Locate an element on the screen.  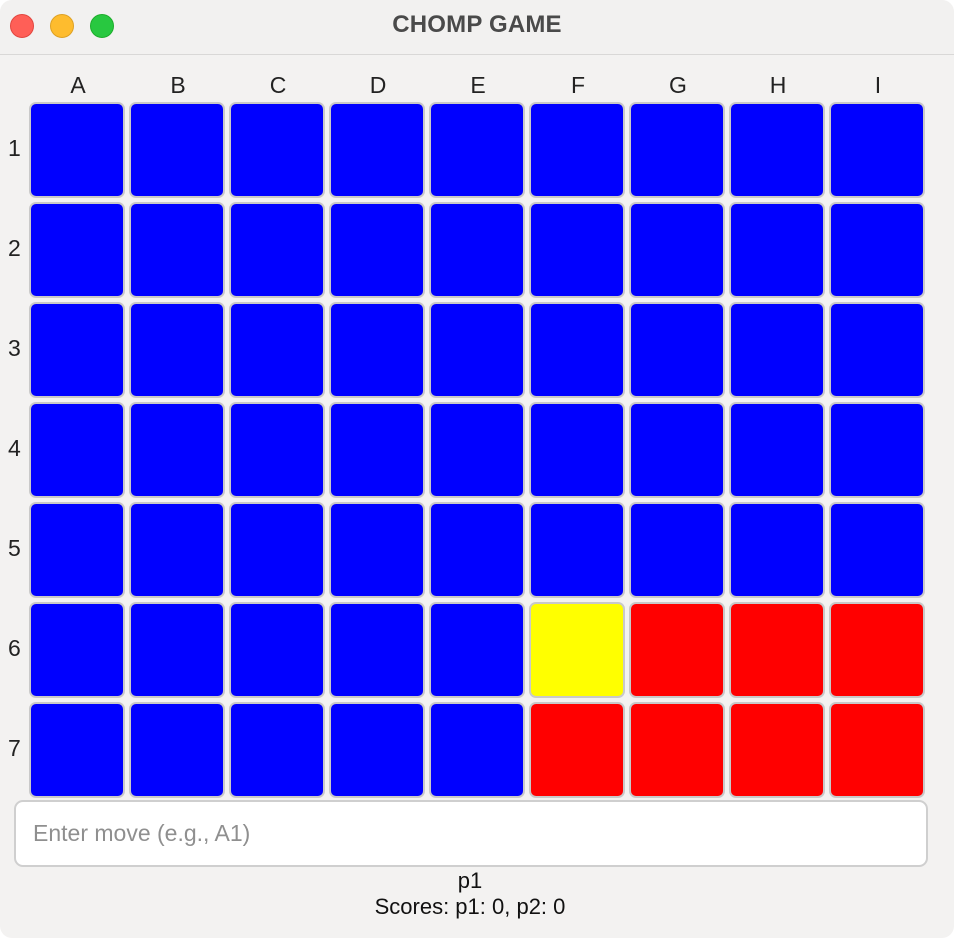
cell-b5 is located at coordinates (177, 550).